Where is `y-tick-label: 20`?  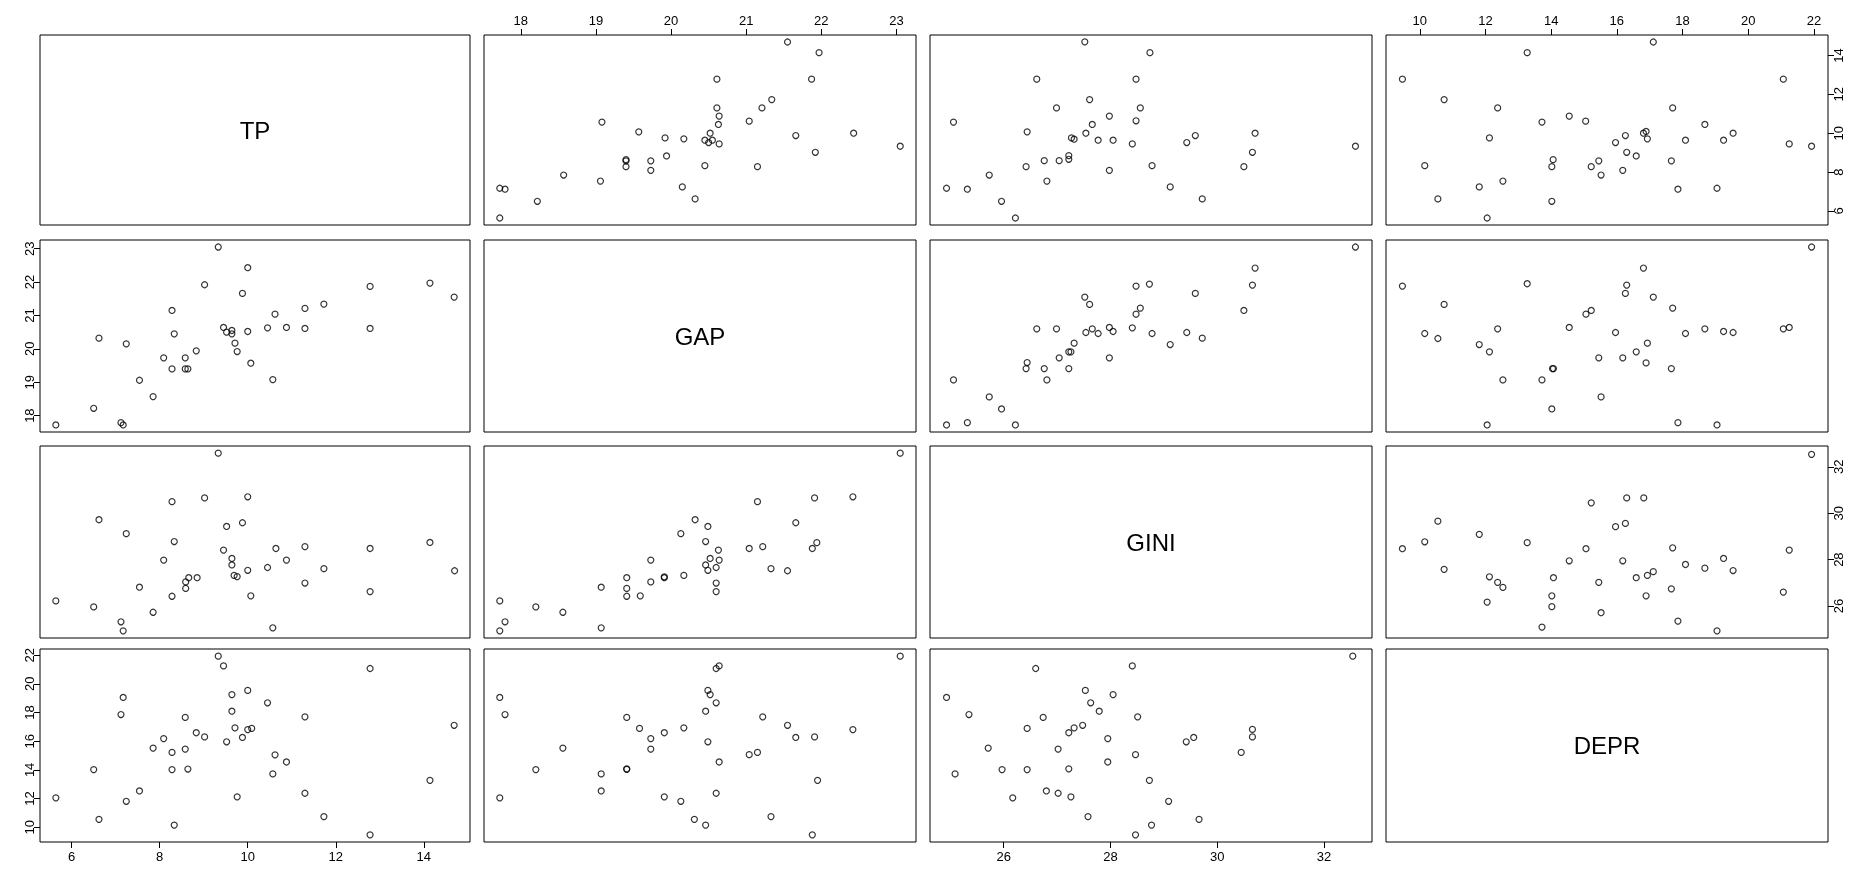
y-tick-label: 20 is located at coordinates (29, 684).